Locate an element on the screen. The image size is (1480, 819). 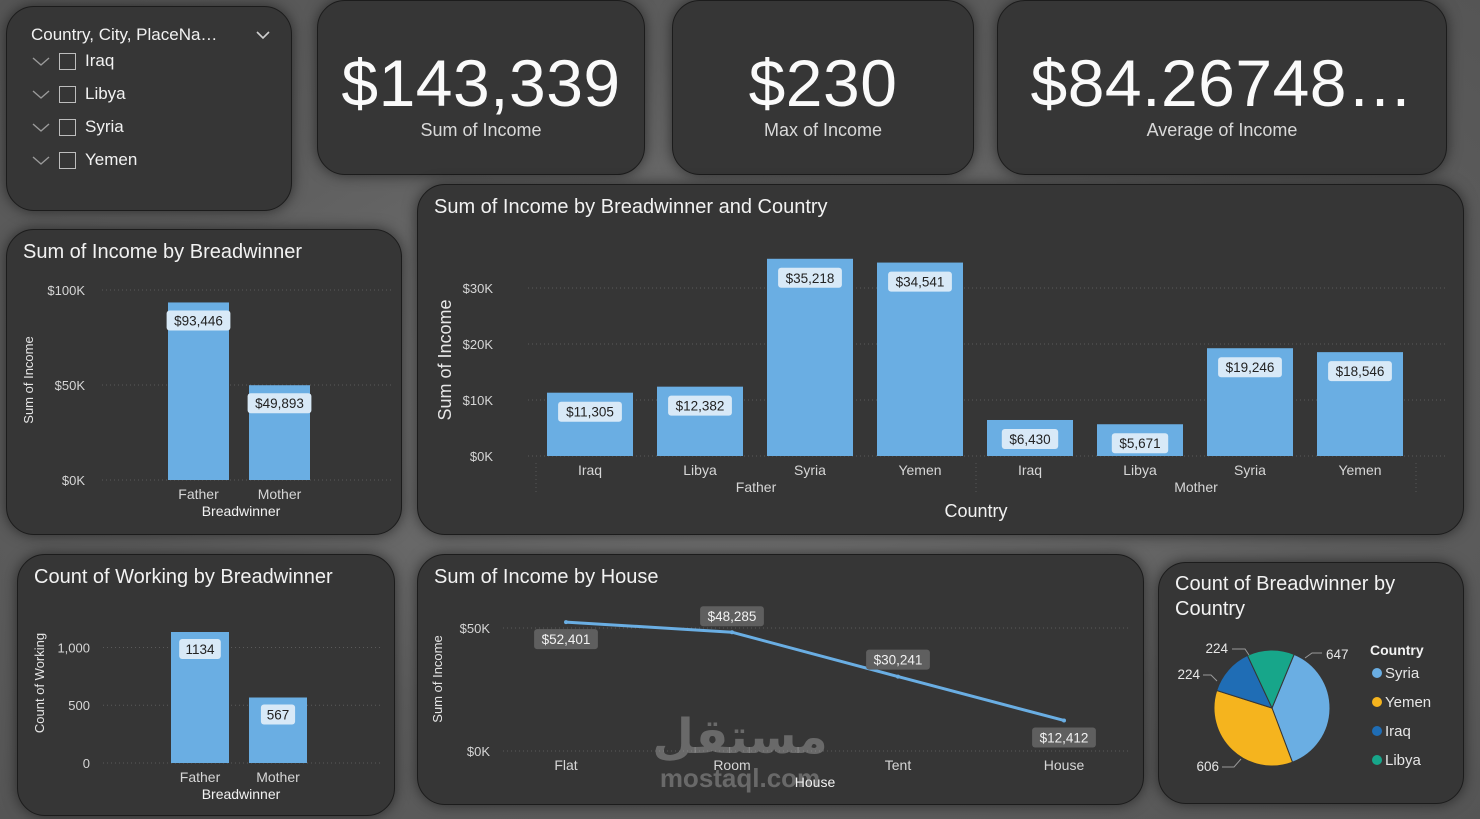
legend-label: Yemen is located at coordinates (1408, 702).